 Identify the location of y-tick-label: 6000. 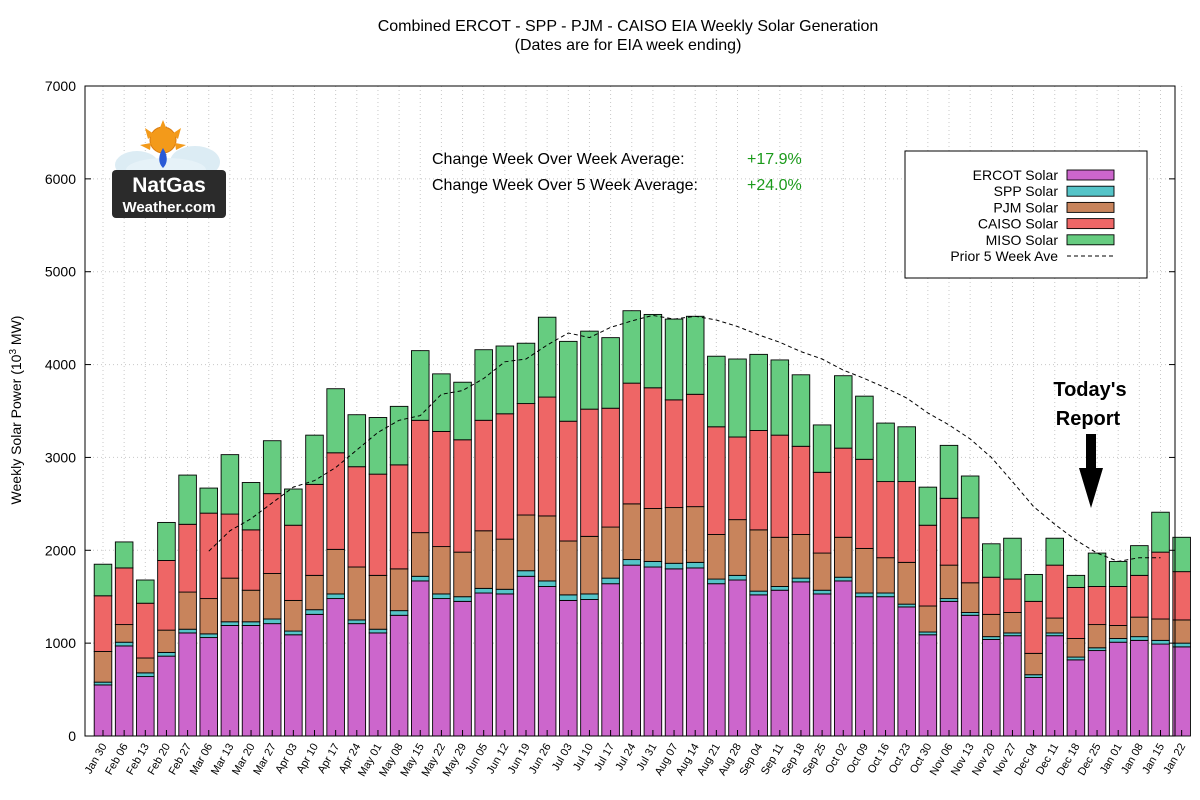
(60, 179).